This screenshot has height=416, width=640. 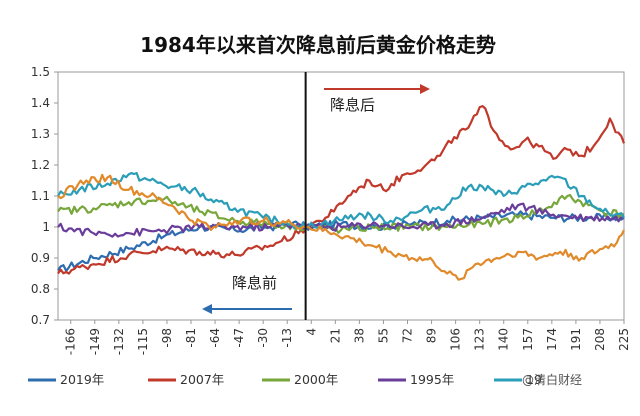 I want to click on y-tick-label: 1.5, so click(x=40, y=72).